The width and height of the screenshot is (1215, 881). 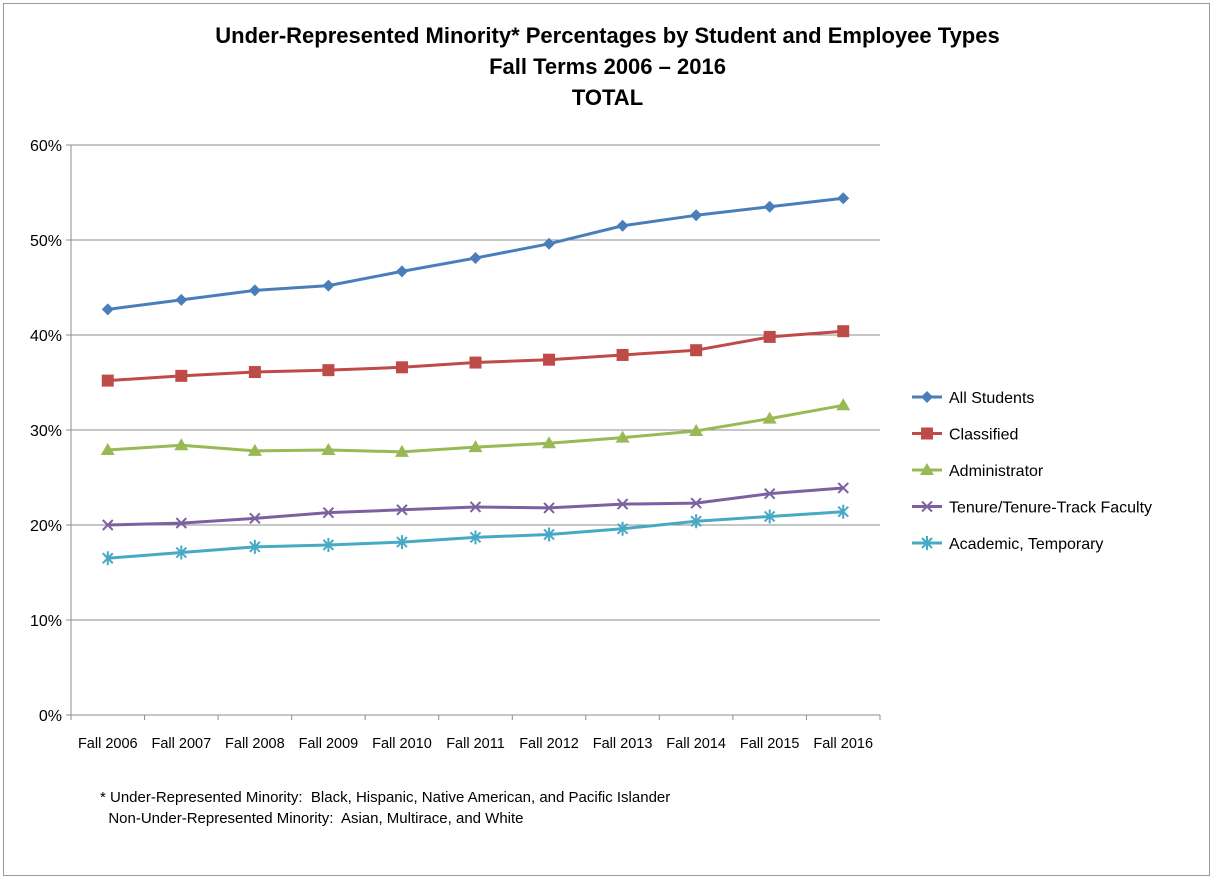 I want to click on x-tick-label: Fall 2012, so click(x=549, y=744).